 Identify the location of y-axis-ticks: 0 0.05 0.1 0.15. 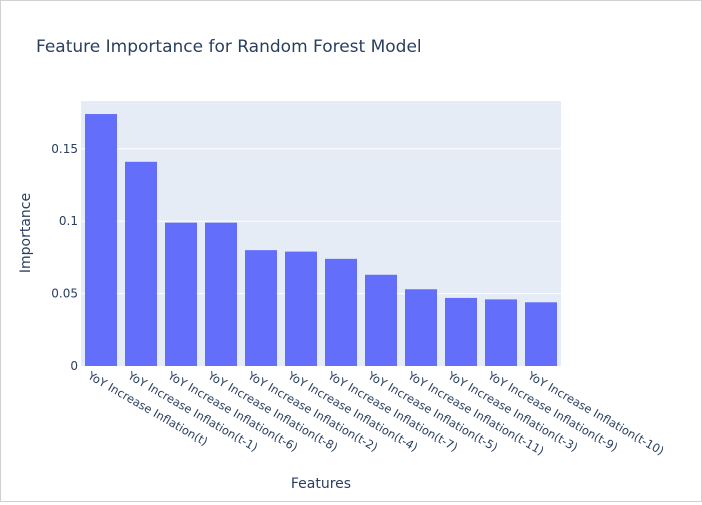
(64, 257).